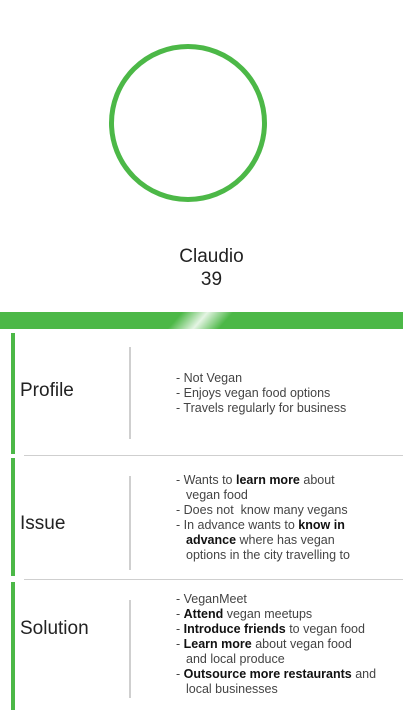 The height and width of the screenshot is (715, 403). I want to click on profile-line: - Travels regularly for business, so click(261, 408).